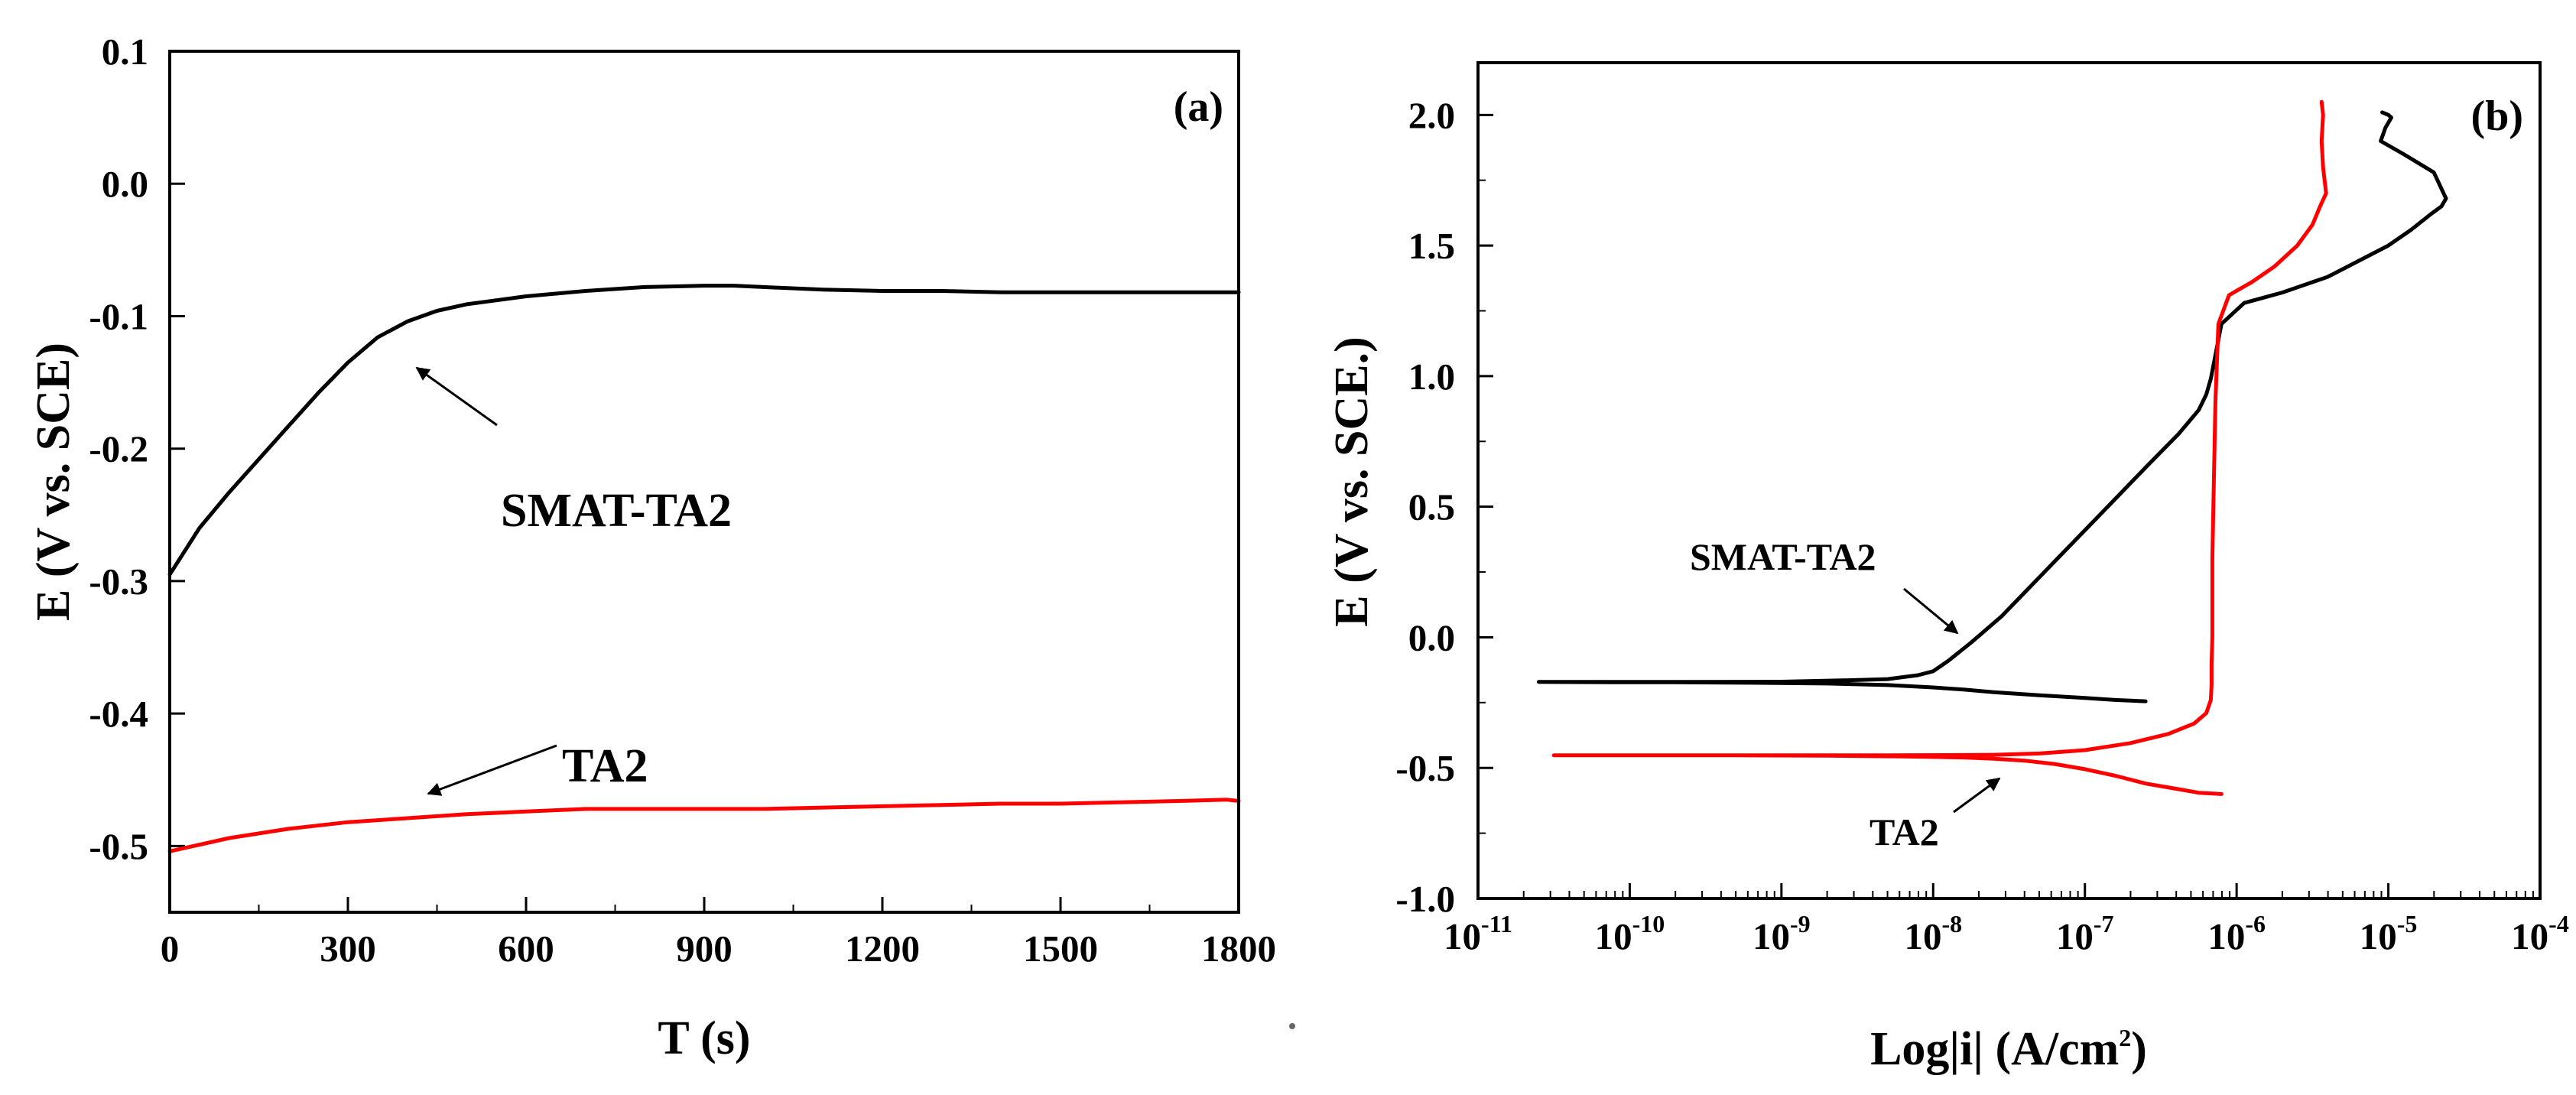 This screenshot has width=2576, height=1095. I want to click on chart-b-y-tick-label: 0.0, so click(1432, 637).